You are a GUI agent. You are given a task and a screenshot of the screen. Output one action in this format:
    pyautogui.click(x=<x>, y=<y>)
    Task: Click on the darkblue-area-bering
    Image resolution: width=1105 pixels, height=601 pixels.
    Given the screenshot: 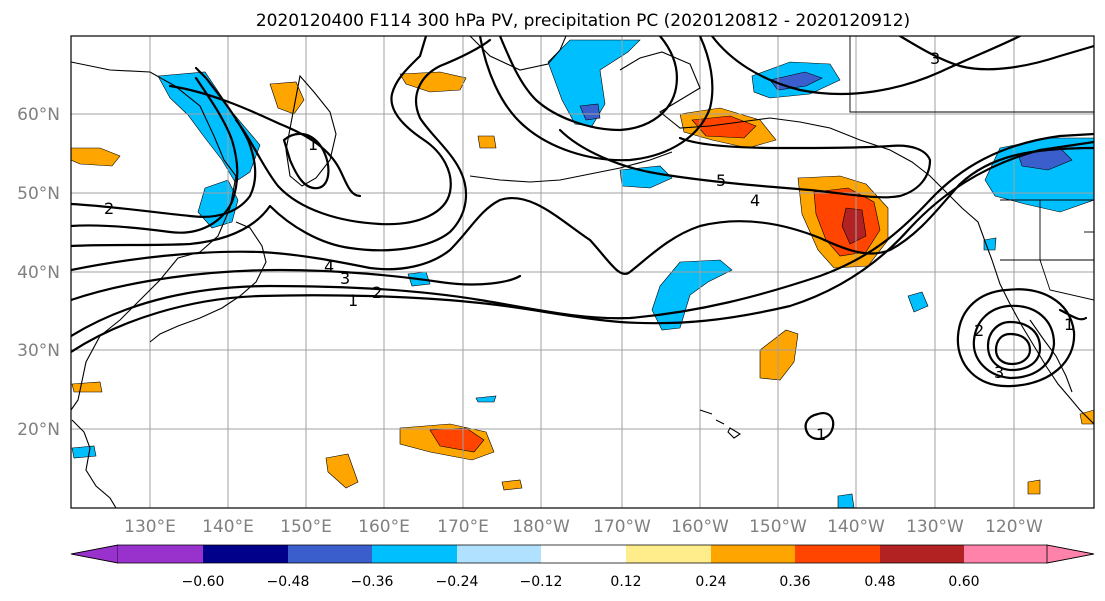 What is the action you would take?
    pyautogui.click(x=590, y=112)
    